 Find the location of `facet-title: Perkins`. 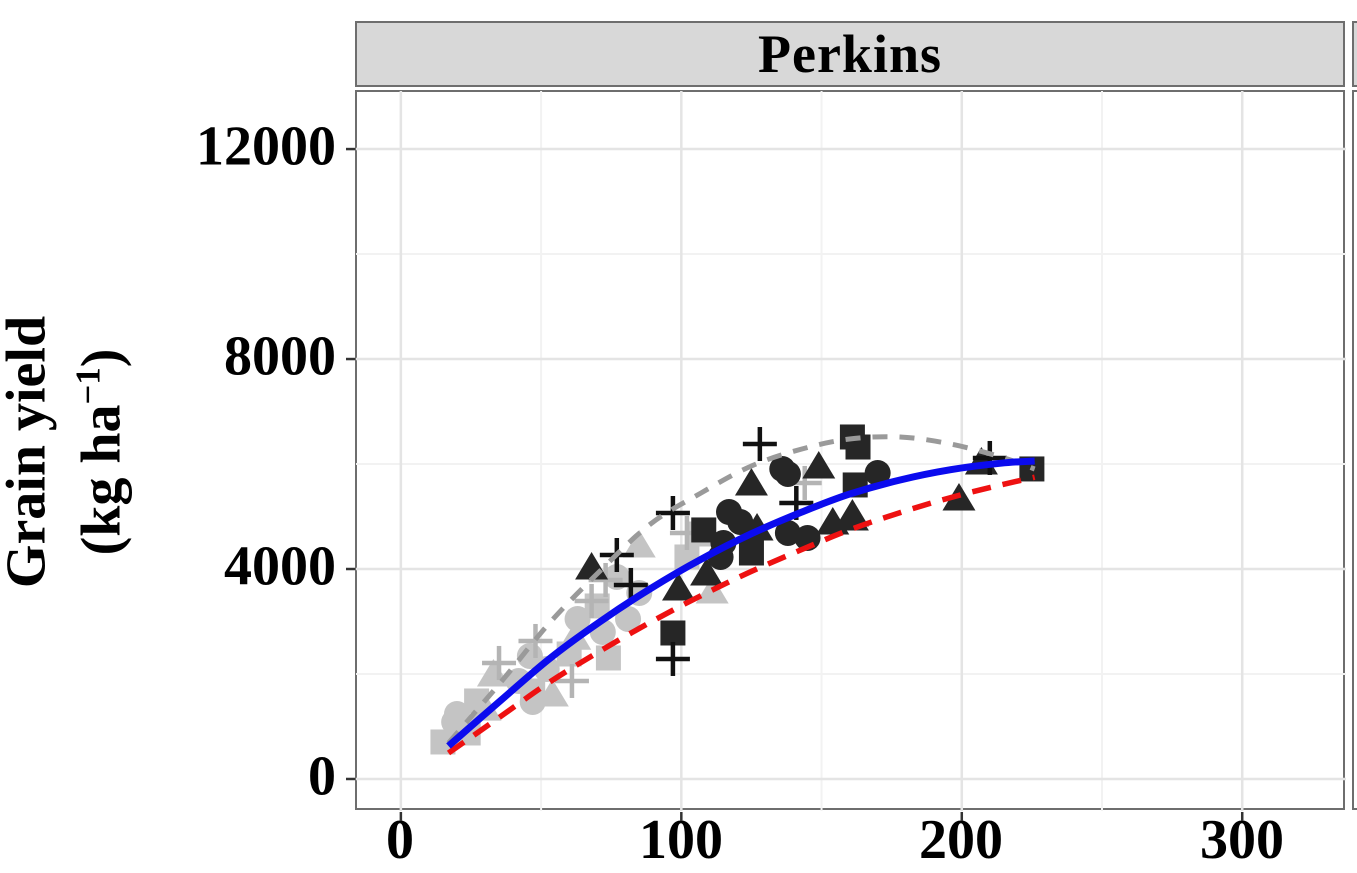

facet-title: Perkins is located at coordinates (849, 54).